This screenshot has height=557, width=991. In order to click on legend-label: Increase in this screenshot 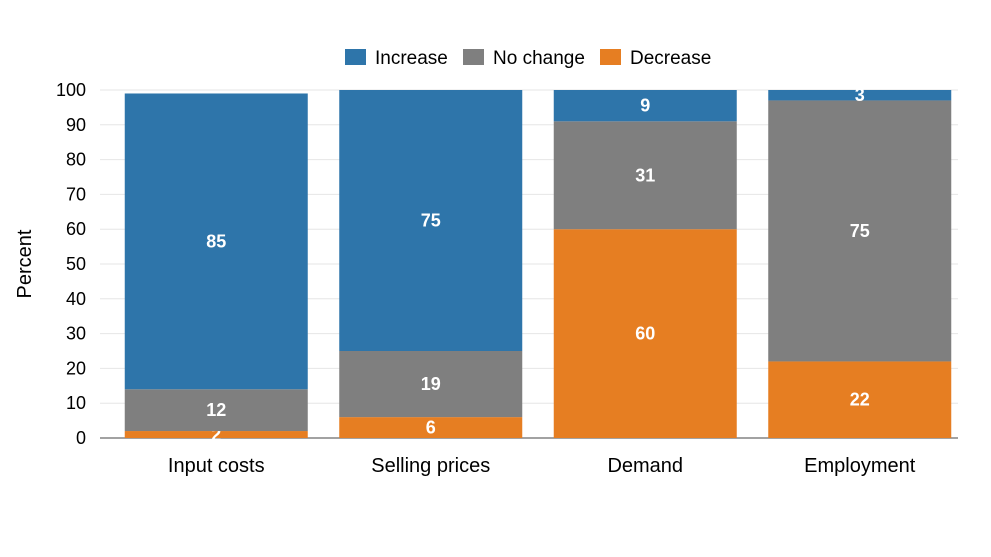, I will do `click(411, 58)`.